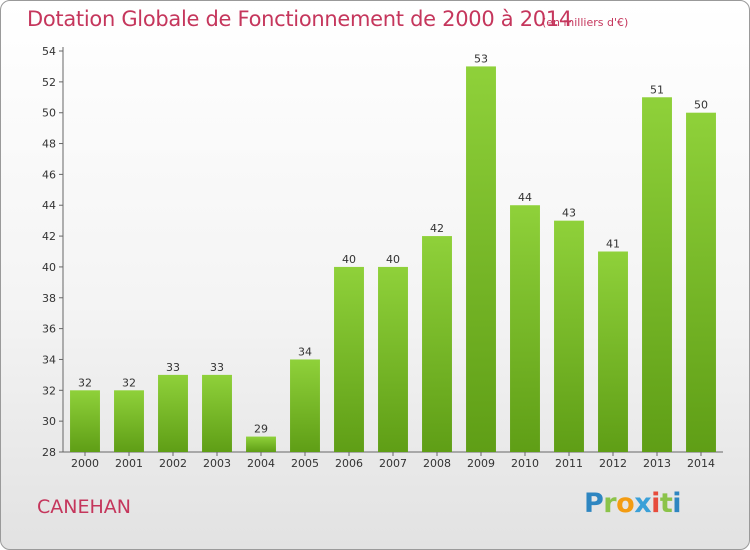 Image resolution: width=750 pixels, height=550 pixels. What do you see at coordinates (613, 463) in the screenshot?
I see `x-tick-label: 2012` at bounding box center [613, 463].